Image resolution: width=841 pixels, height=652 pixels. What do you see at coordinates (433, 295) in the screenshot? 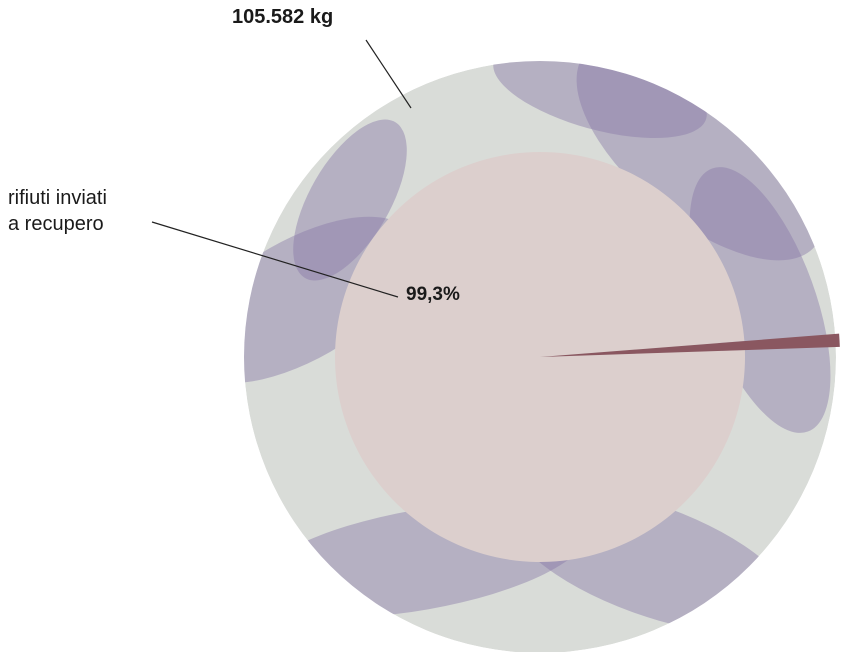
I see `slice-percent-label: 99,3%` at bounding box center [433, 295].